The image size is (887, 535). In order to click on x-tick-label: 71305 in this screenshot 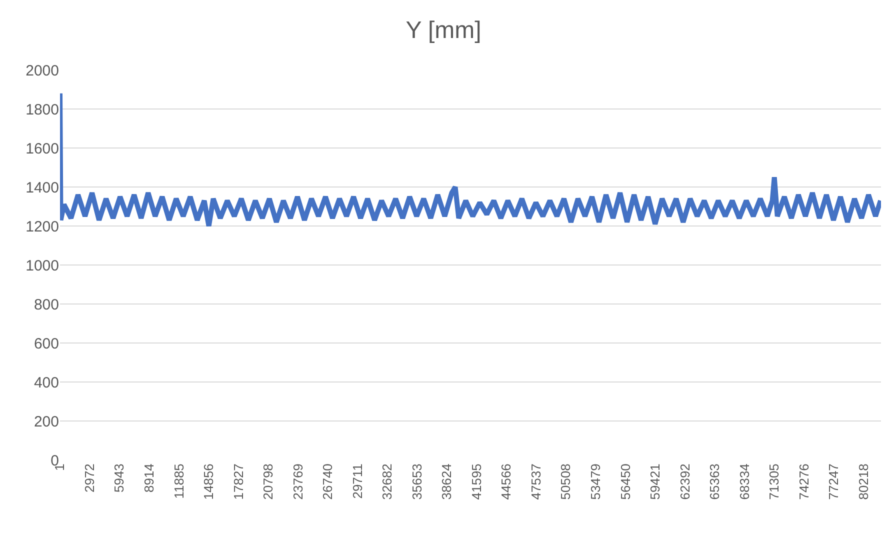, I will do `click(774, 482)`.